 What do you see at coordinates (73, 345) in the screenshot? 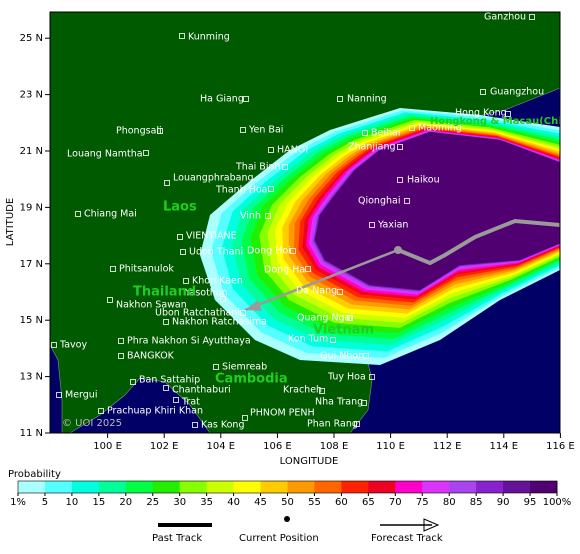
I see `place-label: Tavoy` at bounding box center [73, 345].